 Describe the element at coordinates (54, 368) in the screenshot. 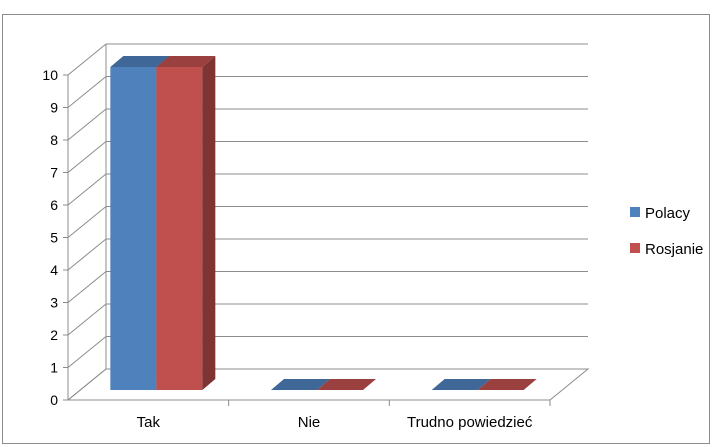

I see `y-tick-label: 1` at that location.